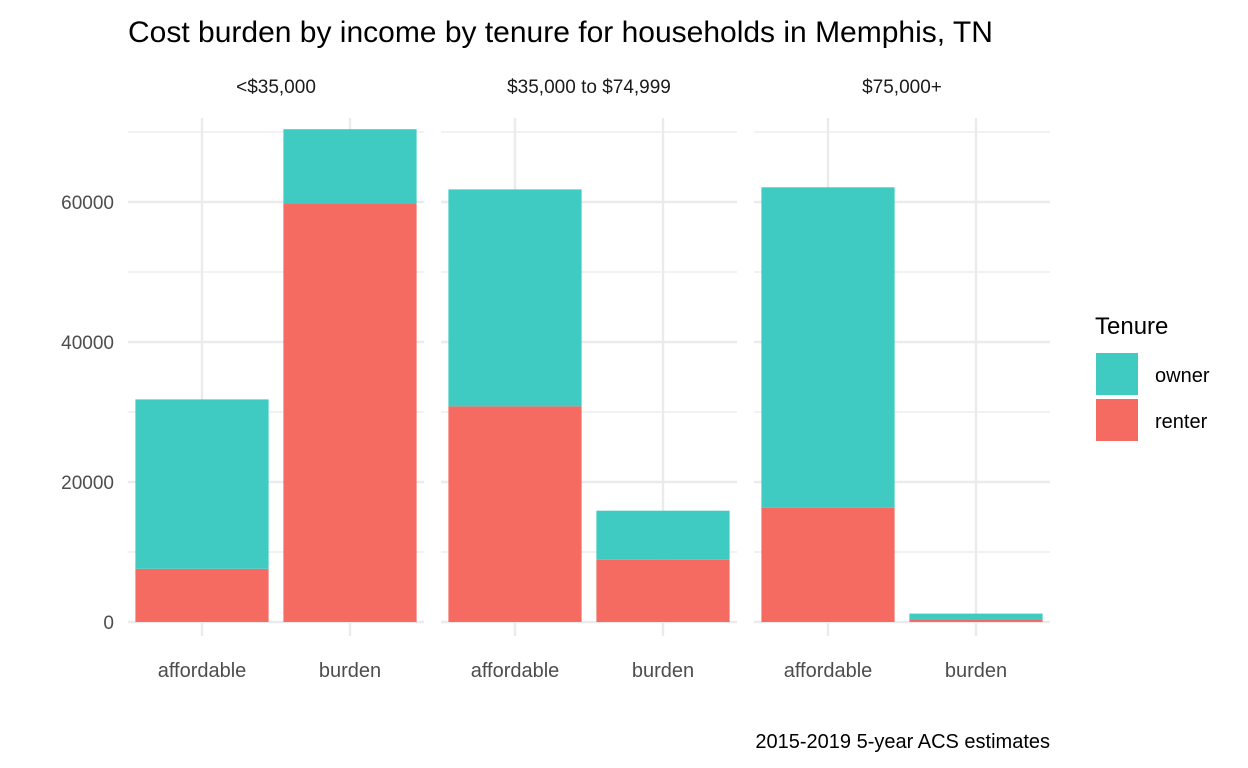  Describe the element at coordinates (108, 623) in the screenshot. I see `y-tick-label: 0` at that location.